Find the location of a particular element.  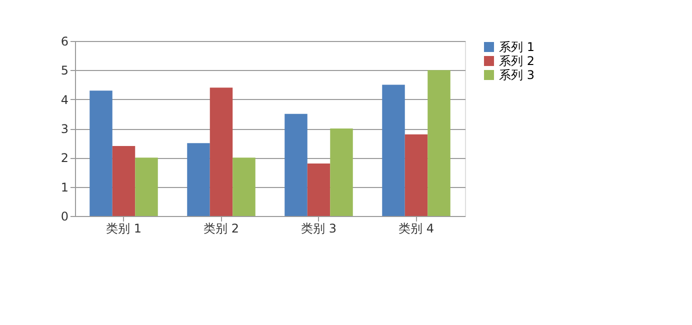

y-tick-label: 2 is located at coordinates (64, 158).